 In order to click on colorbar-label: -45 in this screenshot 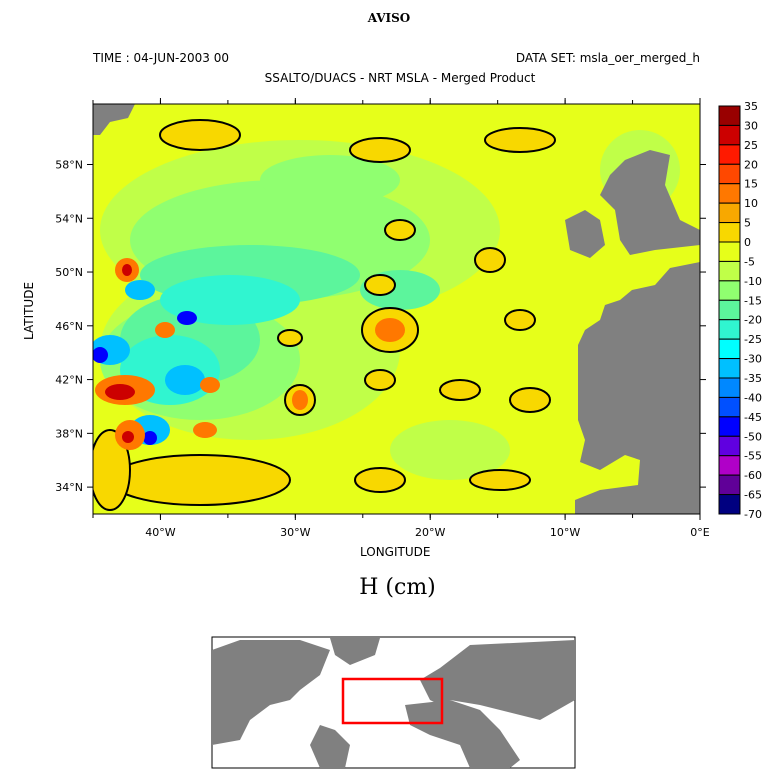, I will do `click(753, 417)`.